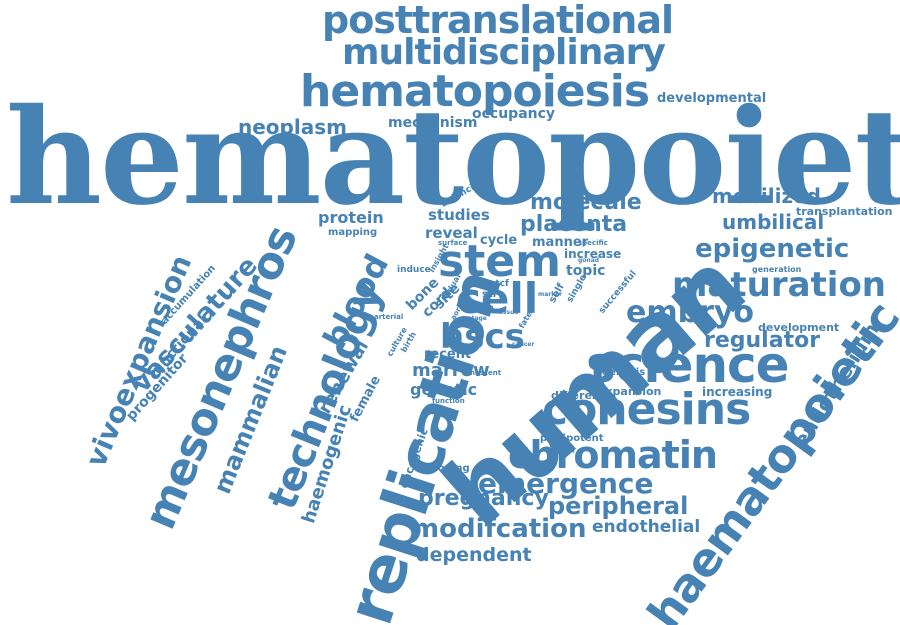  What do you see at coordinates (523, 344) in the screenshot?
I see `word-cancer: cancer` at bounding box center [523, 344].